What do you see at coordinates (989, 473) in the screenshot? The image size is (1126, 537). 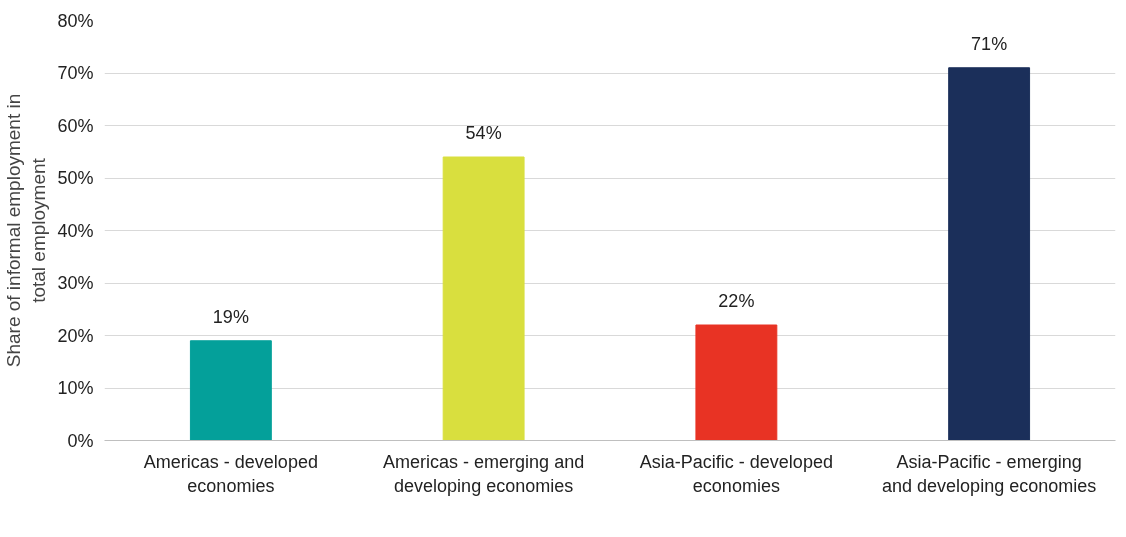 I see `x-tick-label: Asia-Pacific - emerging and developing economies` at bounding box center [989, 473].